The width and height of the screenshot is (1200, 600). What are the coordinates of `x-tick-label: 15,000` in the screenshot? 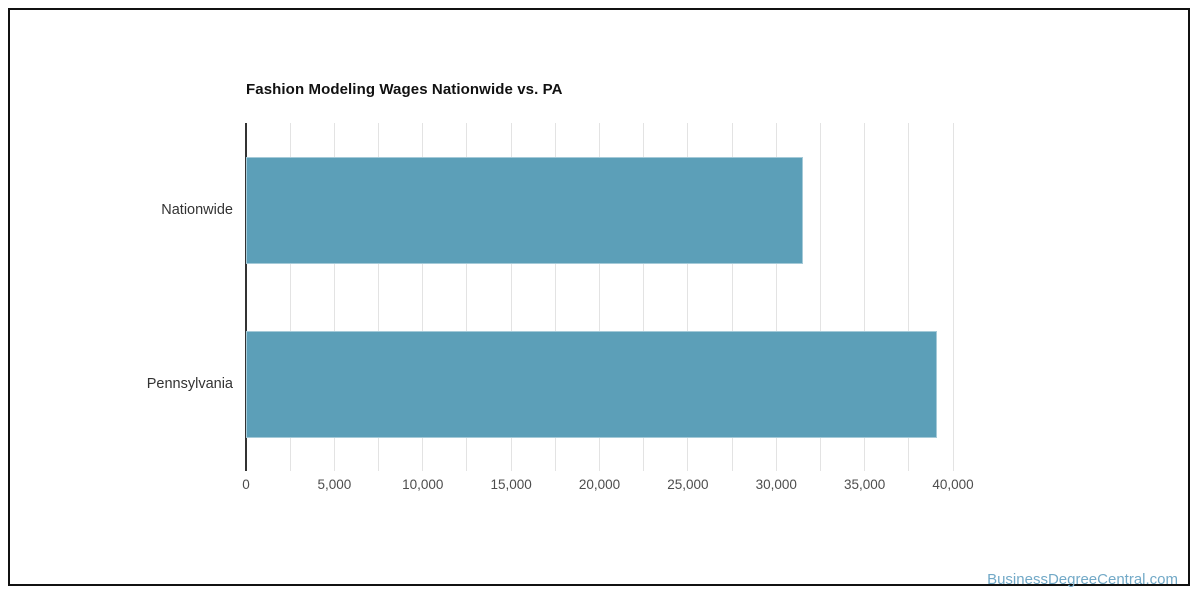 It's located at (511, 484).